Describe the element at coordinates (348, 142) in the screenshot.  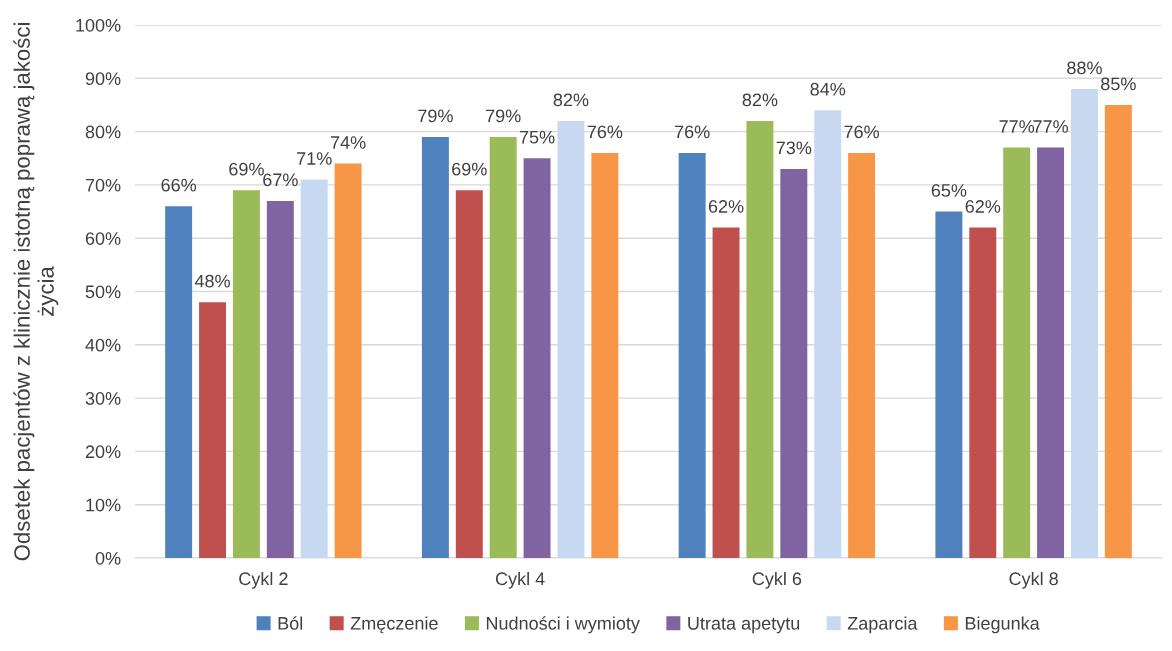
I see `data-label: 74%` at that location.